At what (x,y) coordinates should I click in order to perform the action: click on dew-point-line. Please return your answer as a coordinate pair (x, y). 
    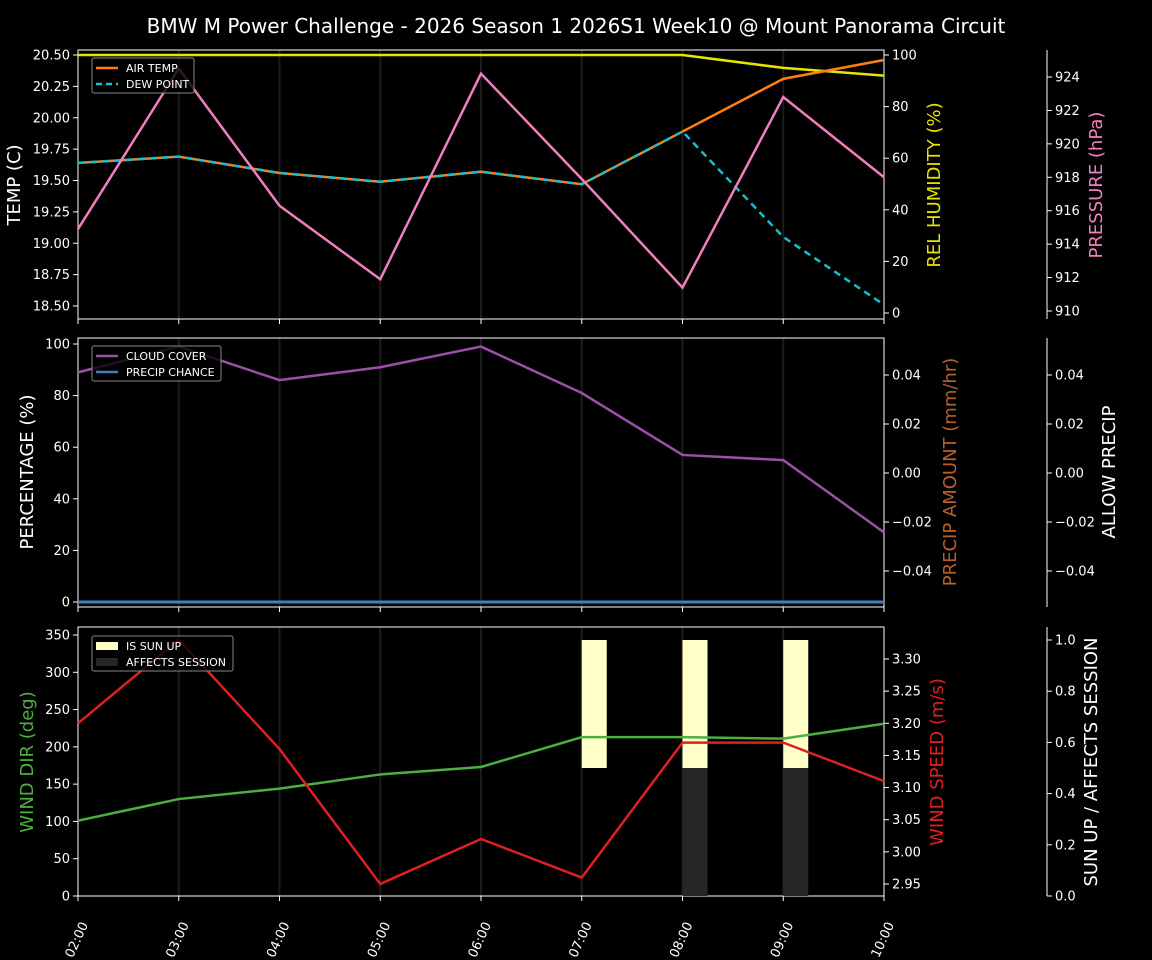
    Looking at the image, I should click on (481, 218).